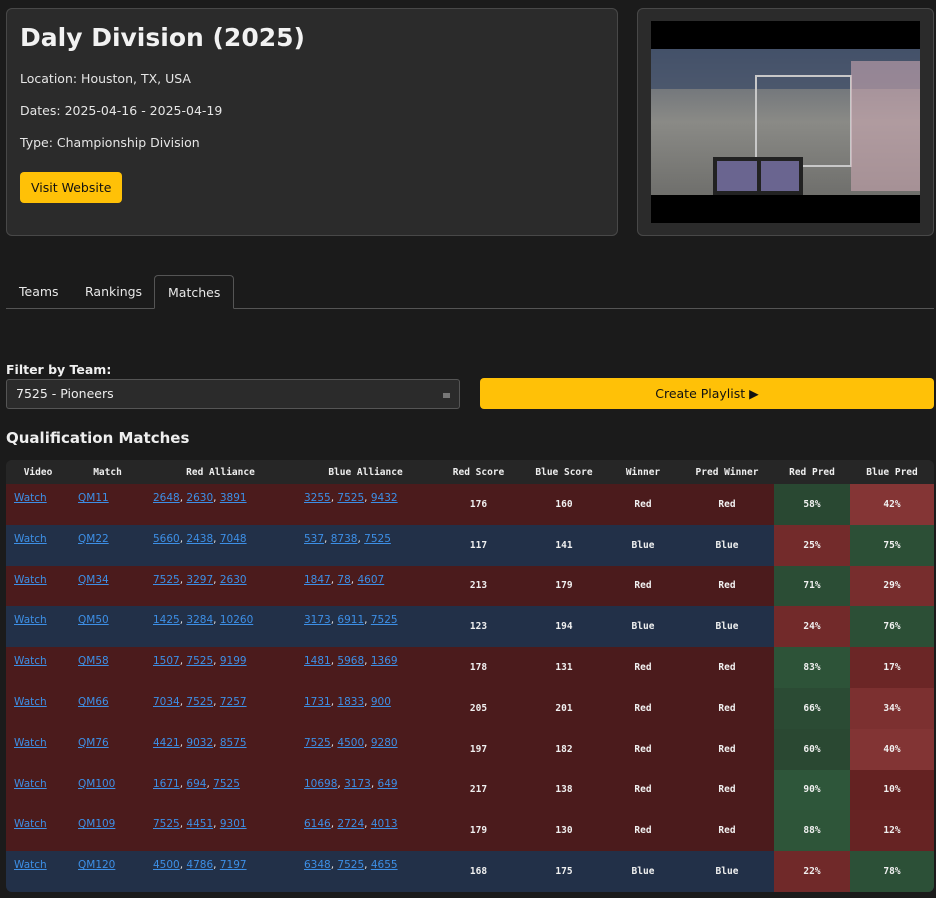 The image size is (936, 898). Describe the element at coordinates (365, 626) in the screenshot. I see `blue-alliance-cell: 3173, 6911, 7525` at that location.